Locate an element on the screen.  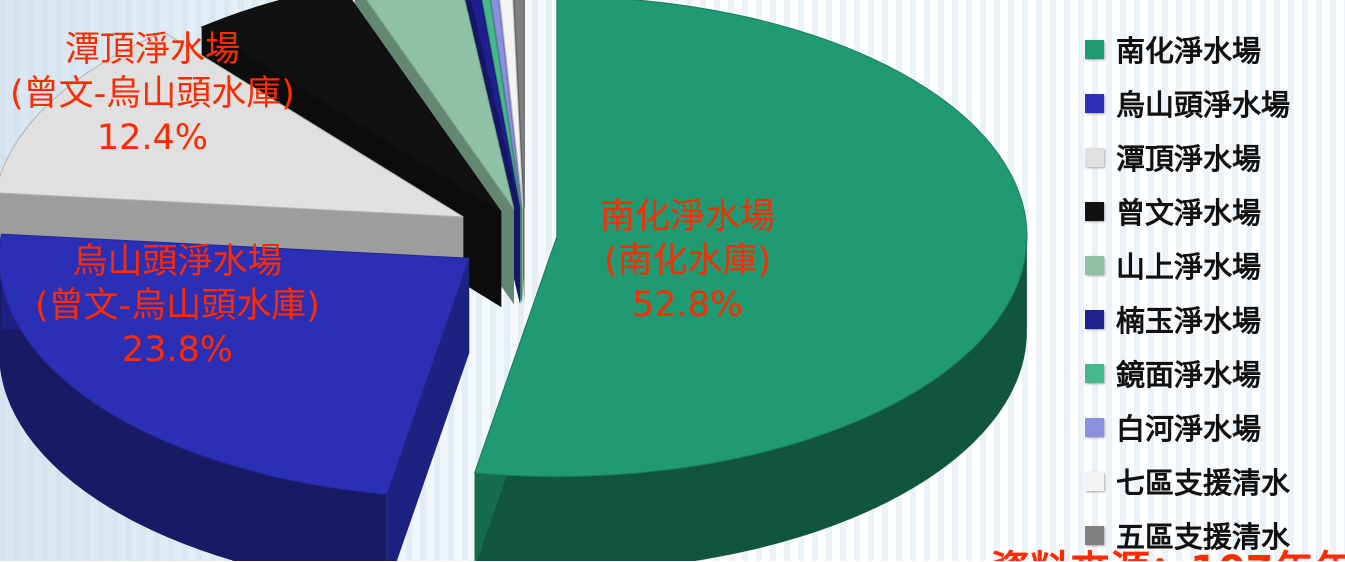
legend-label: 七區支援清水 is located at coordinates (1203, 483).